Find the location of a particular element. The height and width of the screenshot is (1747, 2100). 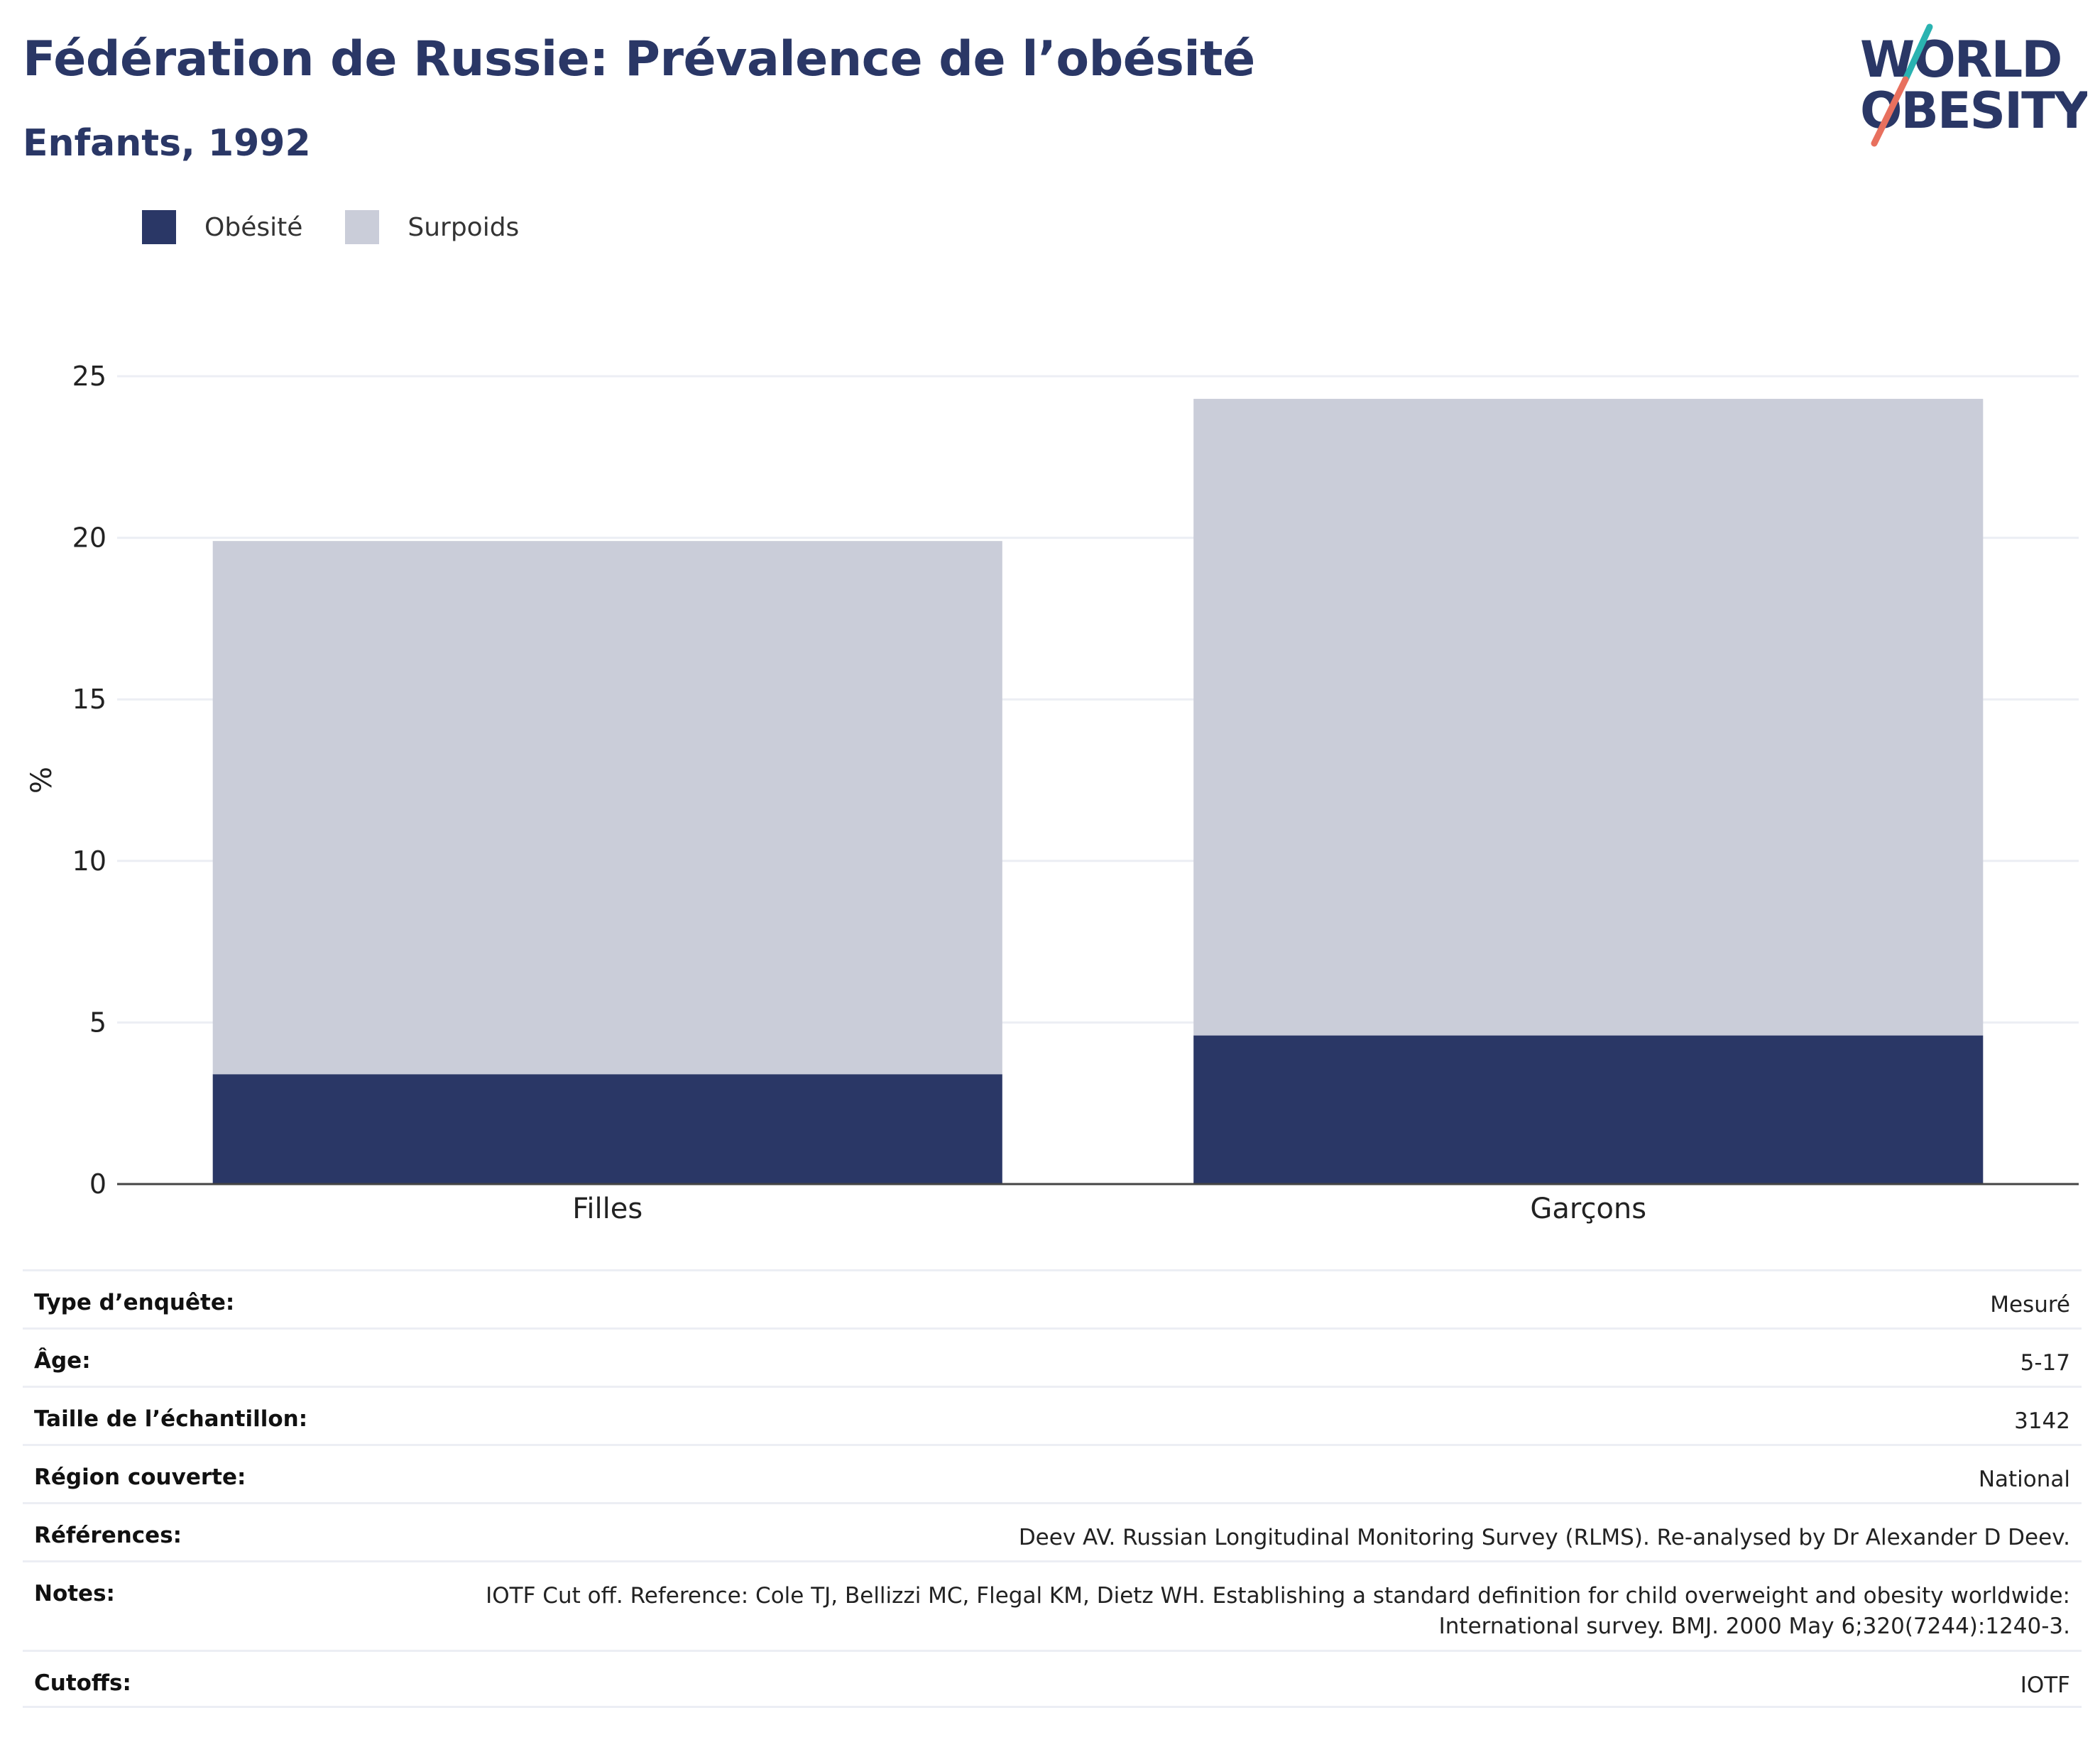

legend-item-obesite: Obésité is located at coordinates (222, 227).